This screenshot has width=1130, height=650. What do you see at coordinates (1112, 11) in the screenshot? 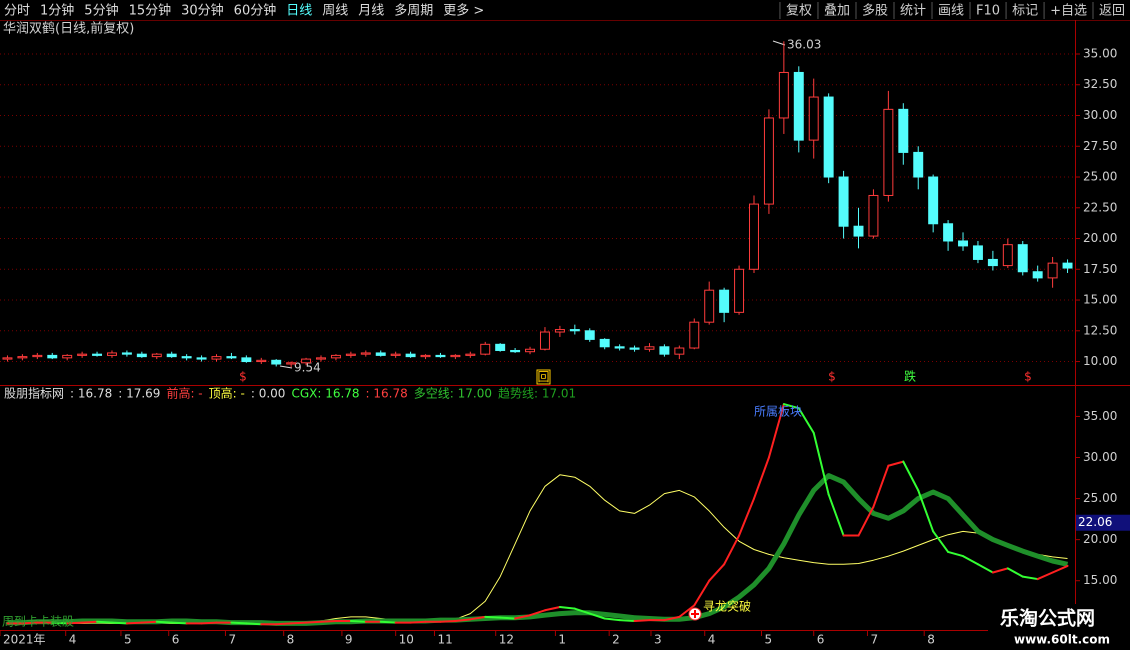
I see `toolbar-button: 返回` at bounding box center [1112, 11].